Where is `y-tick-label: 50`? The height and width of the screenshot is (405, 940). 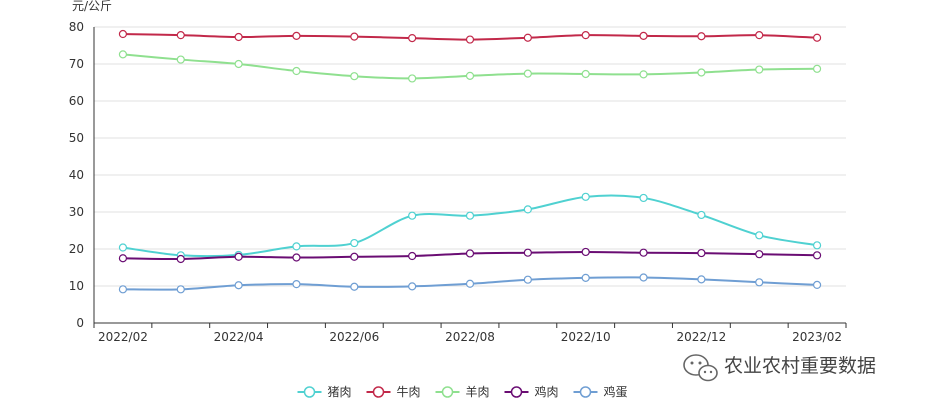 y-tick-label: 50 is located at coordinates (76, 138).